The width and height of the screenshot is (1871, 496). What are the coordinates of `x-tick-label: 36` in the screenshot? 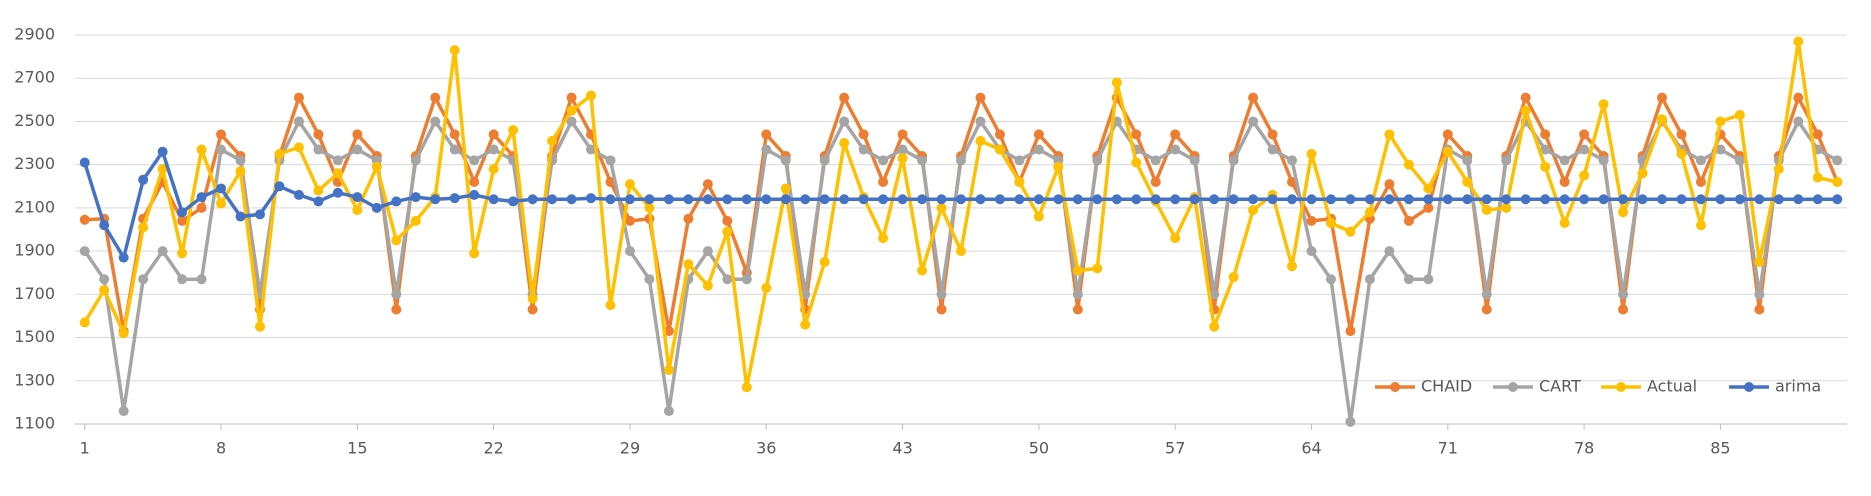 It's located at (766, 448).